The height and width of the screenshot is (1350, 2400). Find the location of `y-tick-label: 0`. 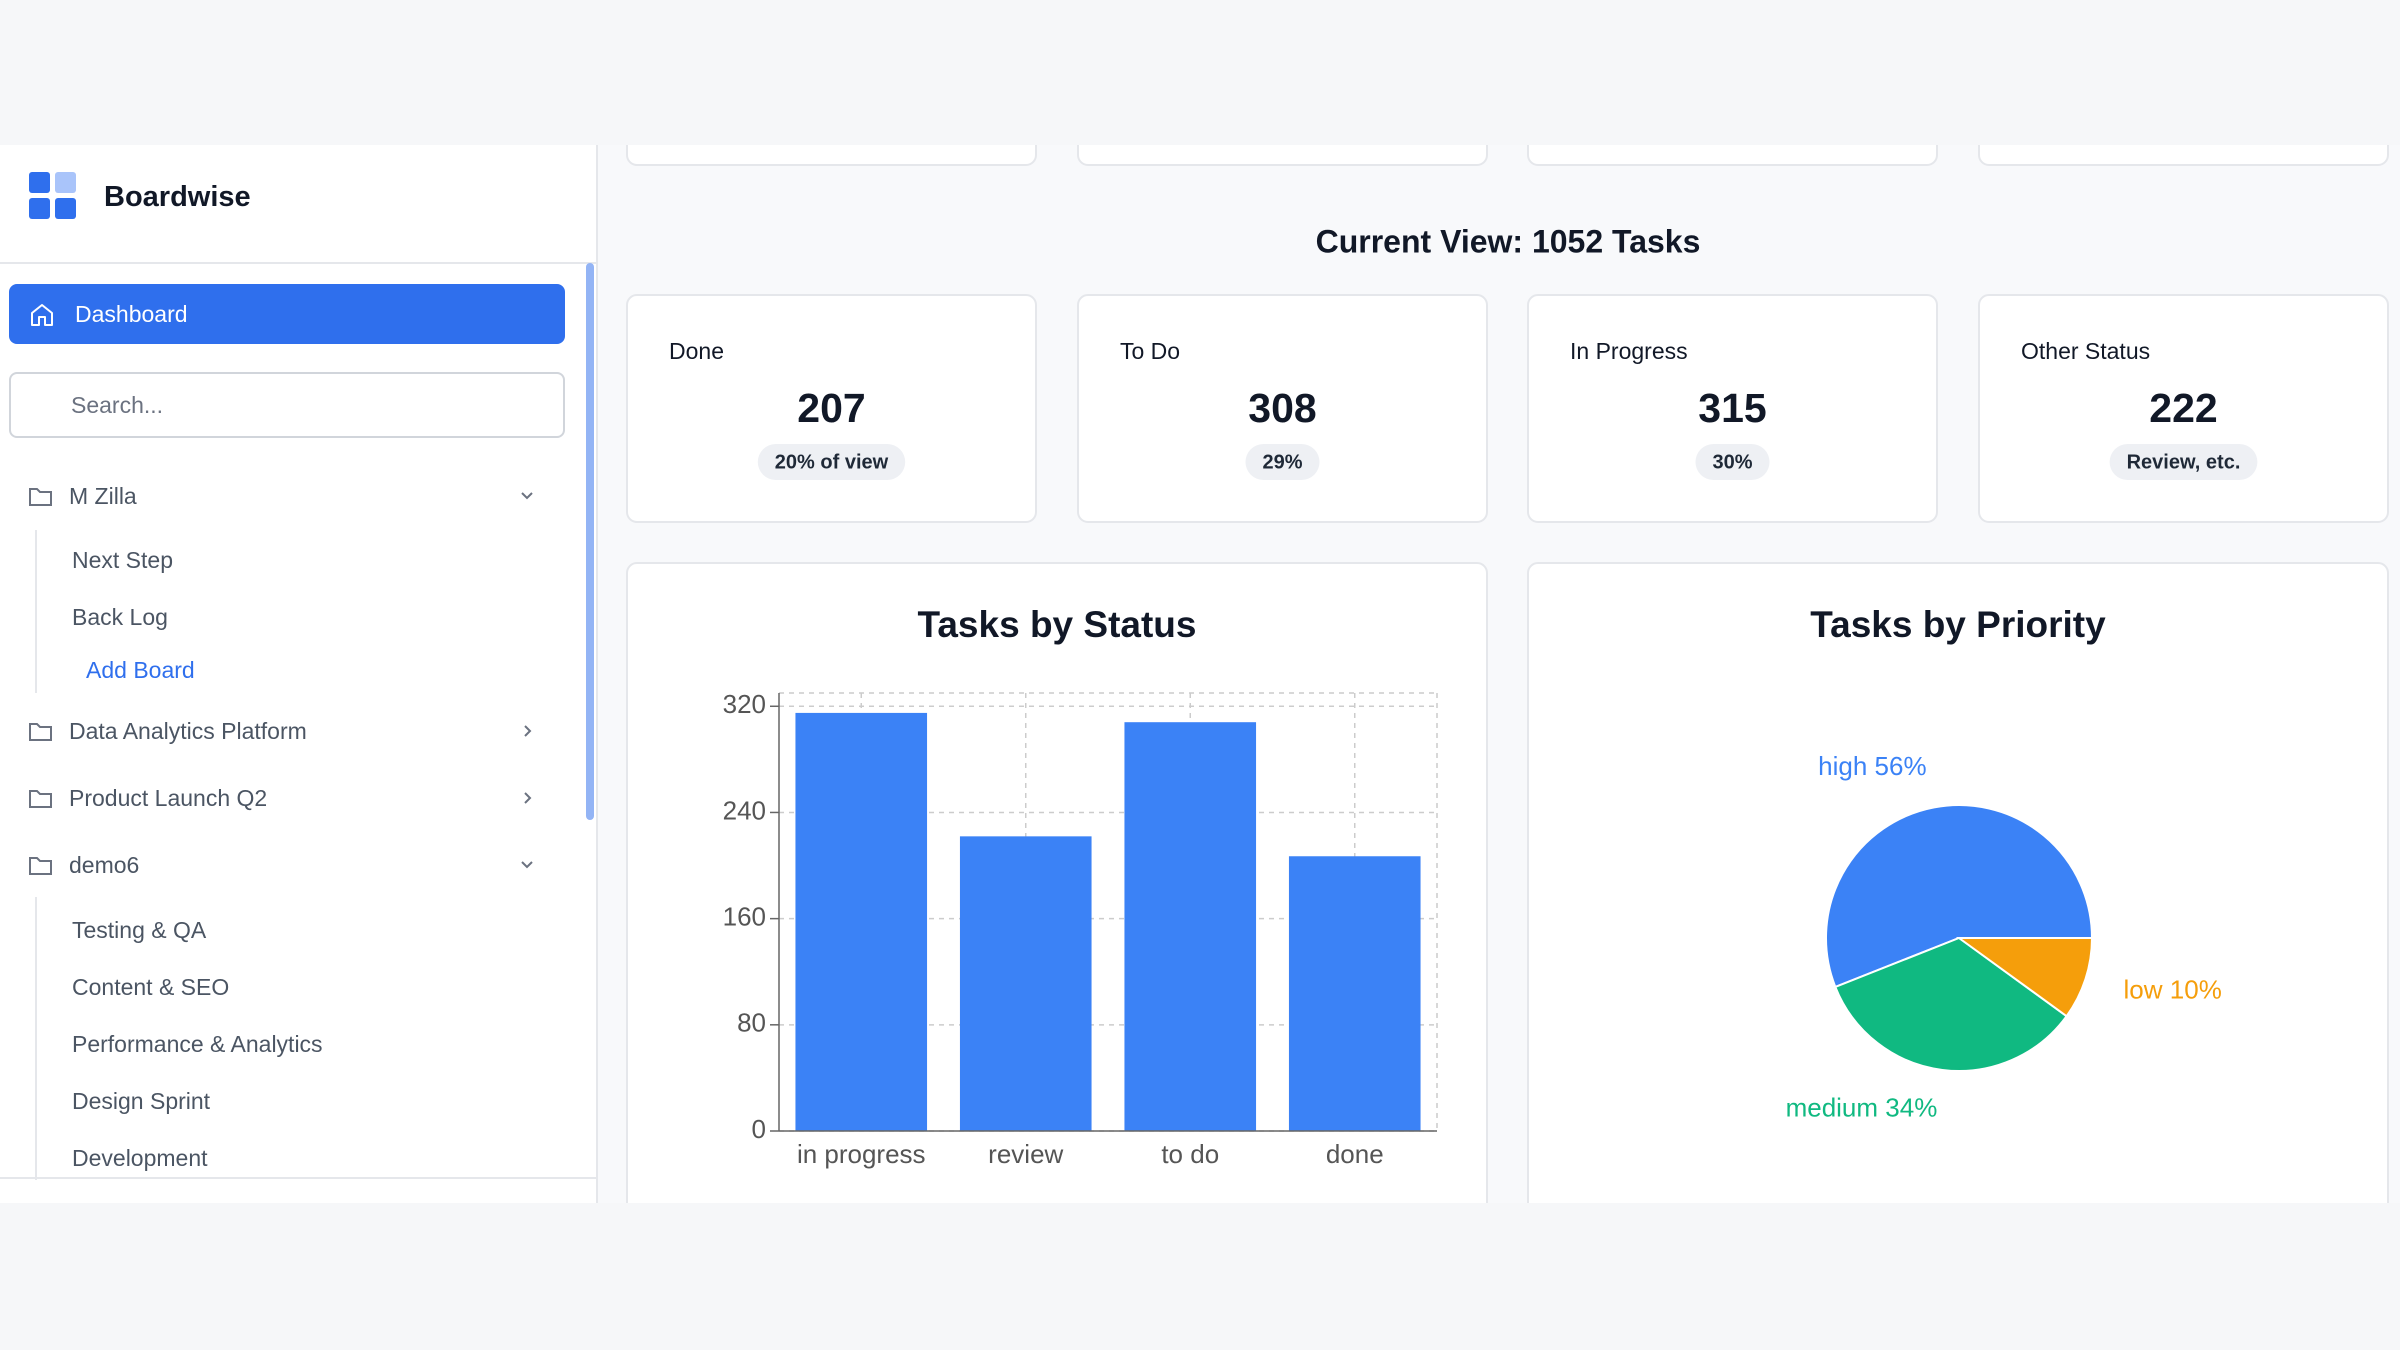

y-tick-label: 0 is located at coordinates (759, 1129).